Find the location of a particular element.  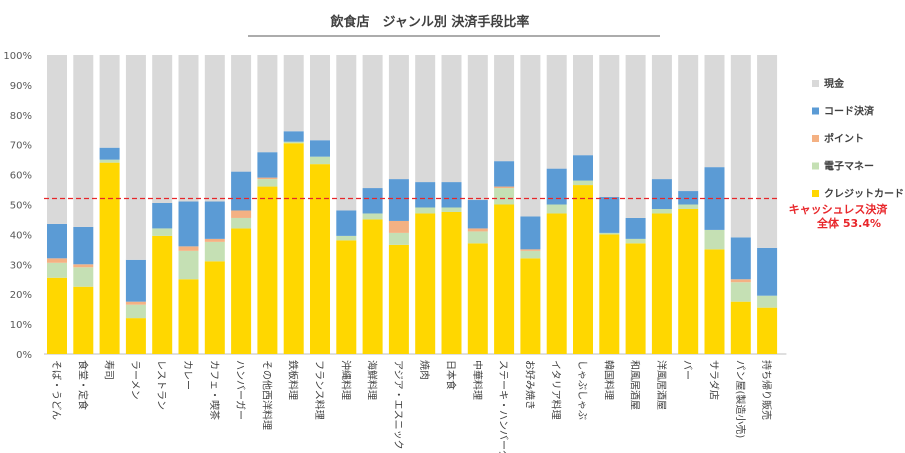

annotation-text: キャッシュレス決済 is located at coordinates (839, 209).